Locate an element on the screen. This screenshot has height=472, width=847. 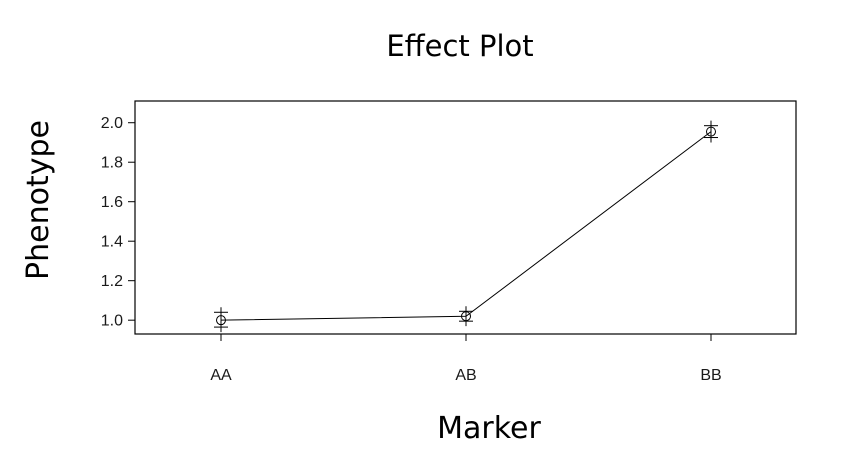
x-tick-label: AB is located at coordinates (465, 375).